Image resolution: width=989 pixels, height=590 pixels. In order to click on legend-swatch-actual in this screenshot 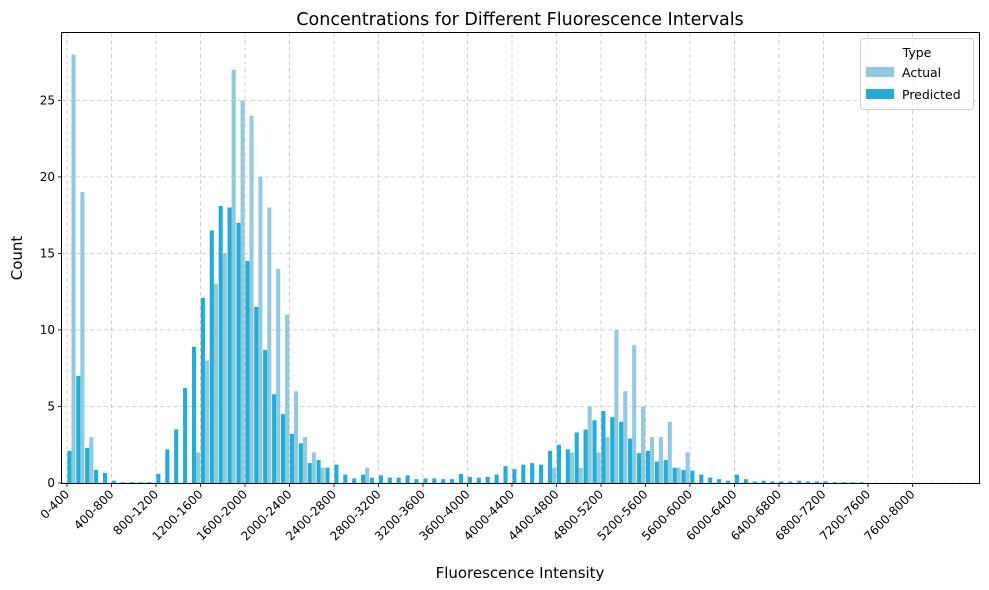, I will do `click(880, 72)`.